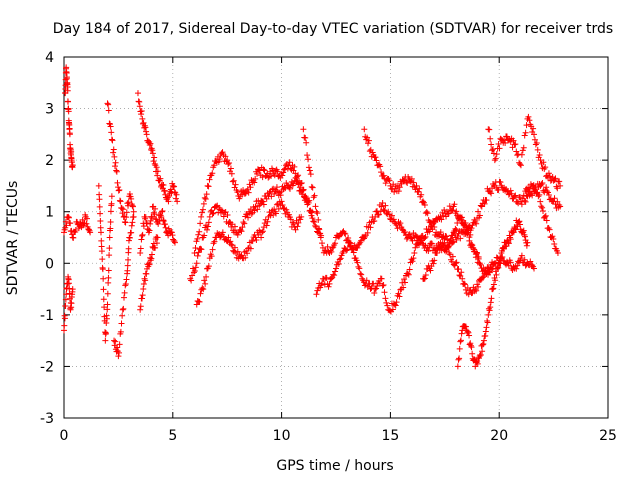  What do you see at coordinates (64, 436) in the screenshot?
I see `x-tick-label: 0` at bounding box center [64, 436].